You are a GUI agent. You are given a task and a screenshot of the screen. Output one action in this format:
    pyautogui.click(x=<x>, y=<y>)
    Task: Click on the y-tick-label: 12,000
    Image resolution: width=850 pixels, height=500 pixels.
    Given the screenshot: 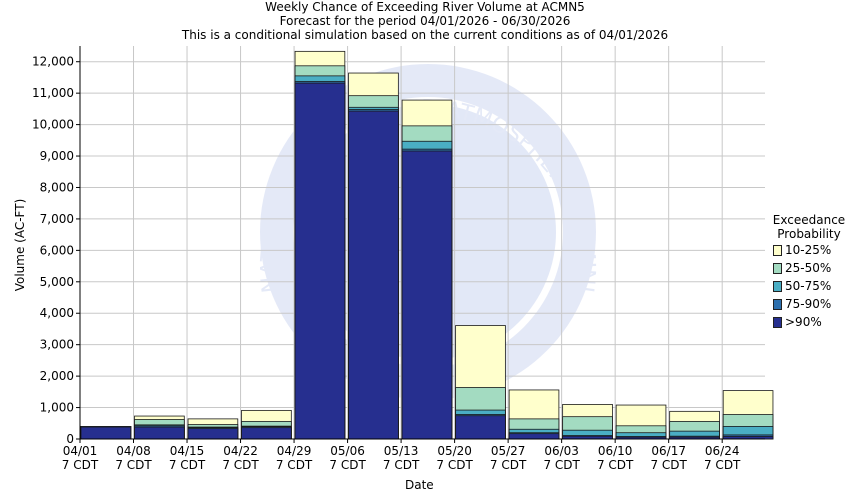 What is the action you would take?
    pyautogui.click(x=53, y=62)
    